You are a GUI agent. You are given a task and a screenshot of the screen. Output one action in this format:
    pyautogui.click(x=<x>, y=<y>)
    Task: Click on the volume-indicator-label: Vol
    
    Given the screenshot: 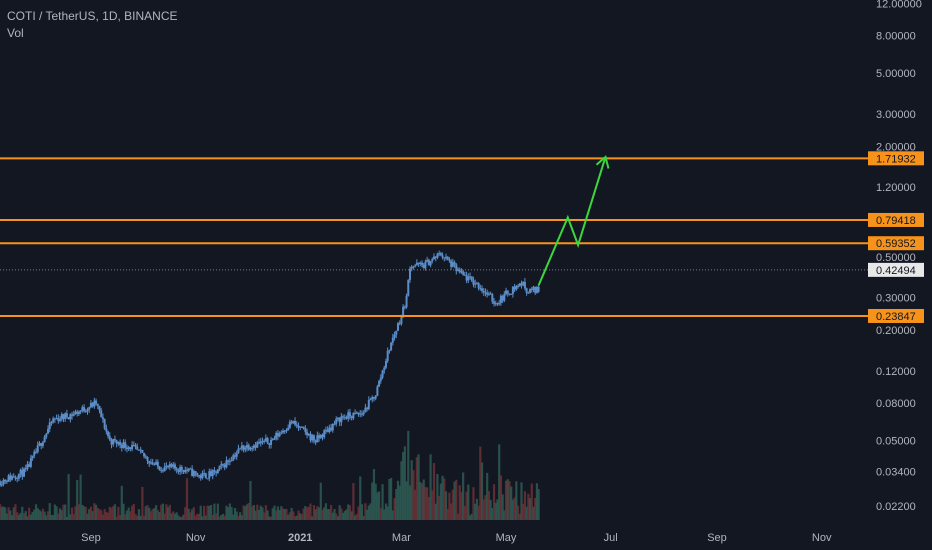 What is the action you would take?
    pyautogui.click(x=15, y=33)
    